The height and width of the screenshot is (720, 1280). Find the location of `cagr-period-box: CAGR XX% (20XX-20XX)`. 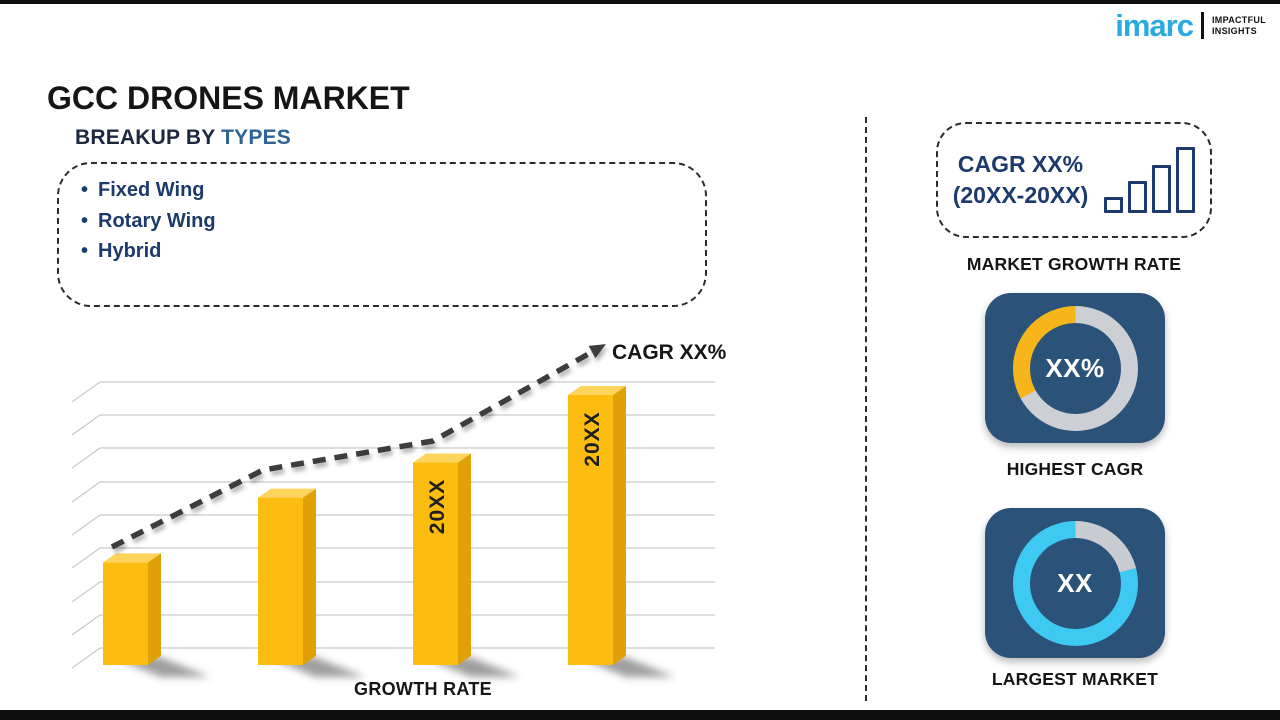

cagr-period-box: CAGR XX% (20XX-20XX) is located at coordinates (1074, 180).